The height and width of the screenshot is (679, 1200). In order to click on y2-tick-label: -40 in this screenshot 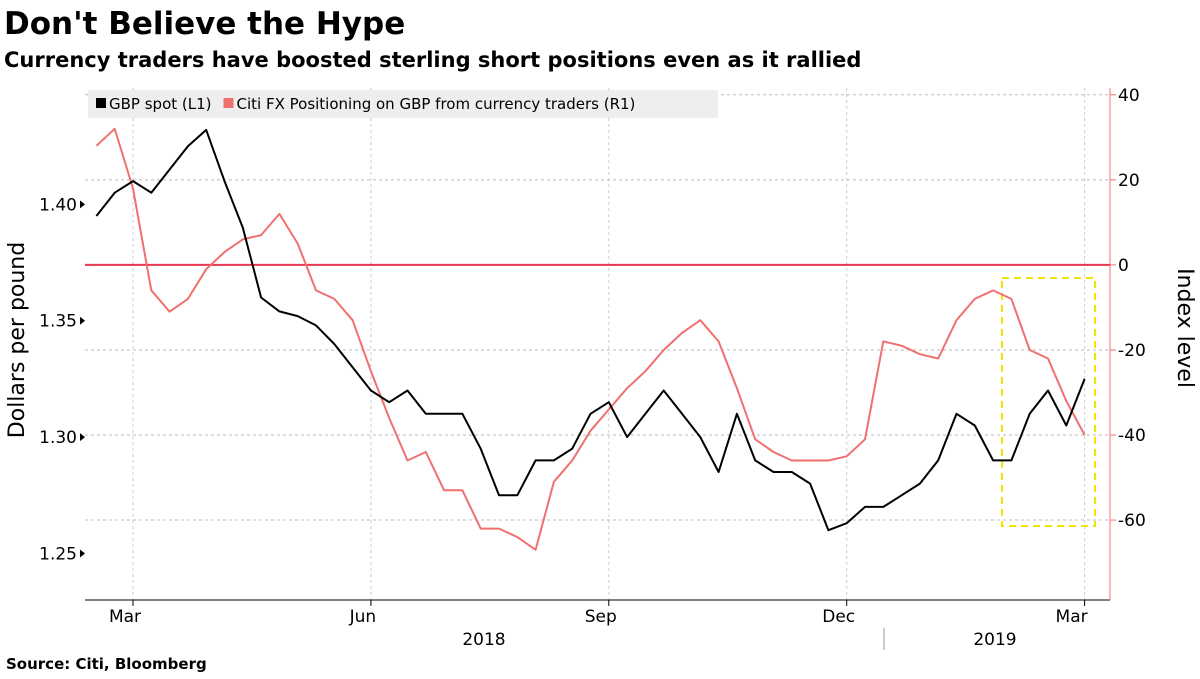, I will do `click(1132, 436)`.